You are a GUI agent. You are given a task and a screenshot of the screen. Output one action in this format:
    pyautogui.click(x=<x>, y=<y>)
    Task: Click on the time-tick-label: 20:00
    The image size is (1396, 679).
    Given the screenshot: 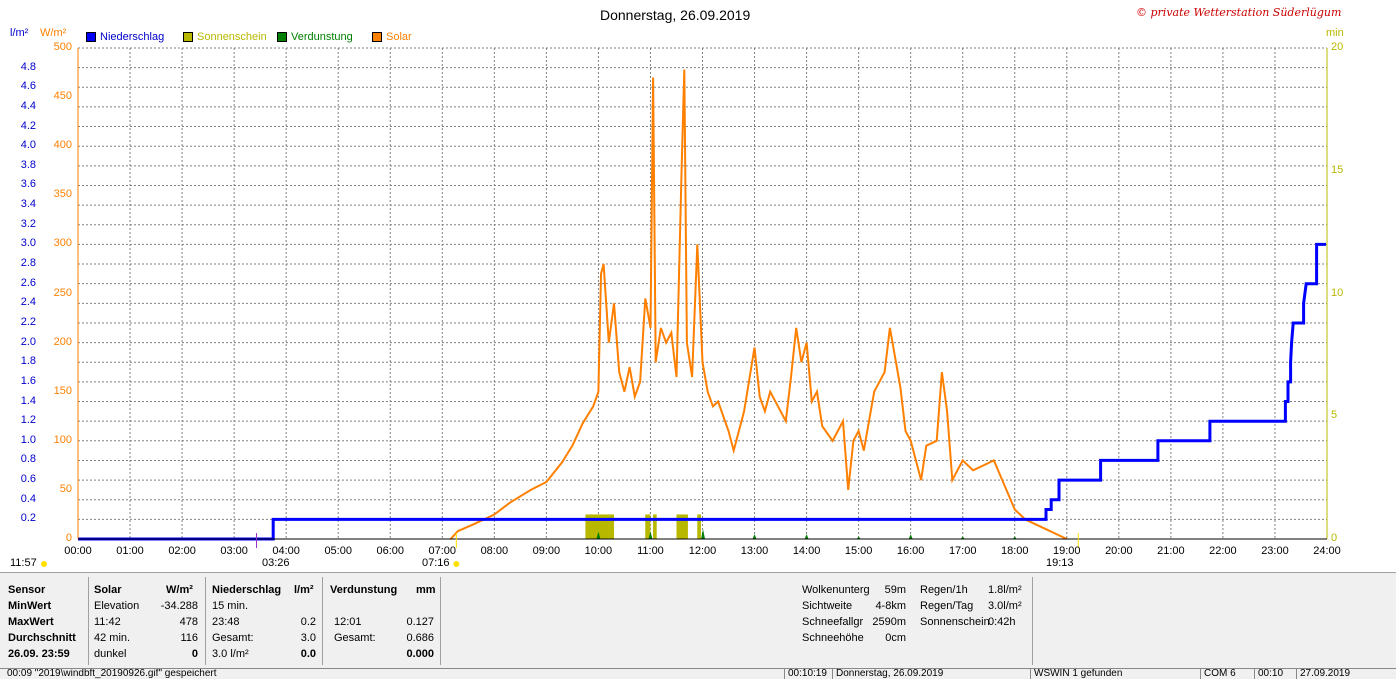 What is the action you would take?
    pyautogui.click(x=1119, y=551)
    